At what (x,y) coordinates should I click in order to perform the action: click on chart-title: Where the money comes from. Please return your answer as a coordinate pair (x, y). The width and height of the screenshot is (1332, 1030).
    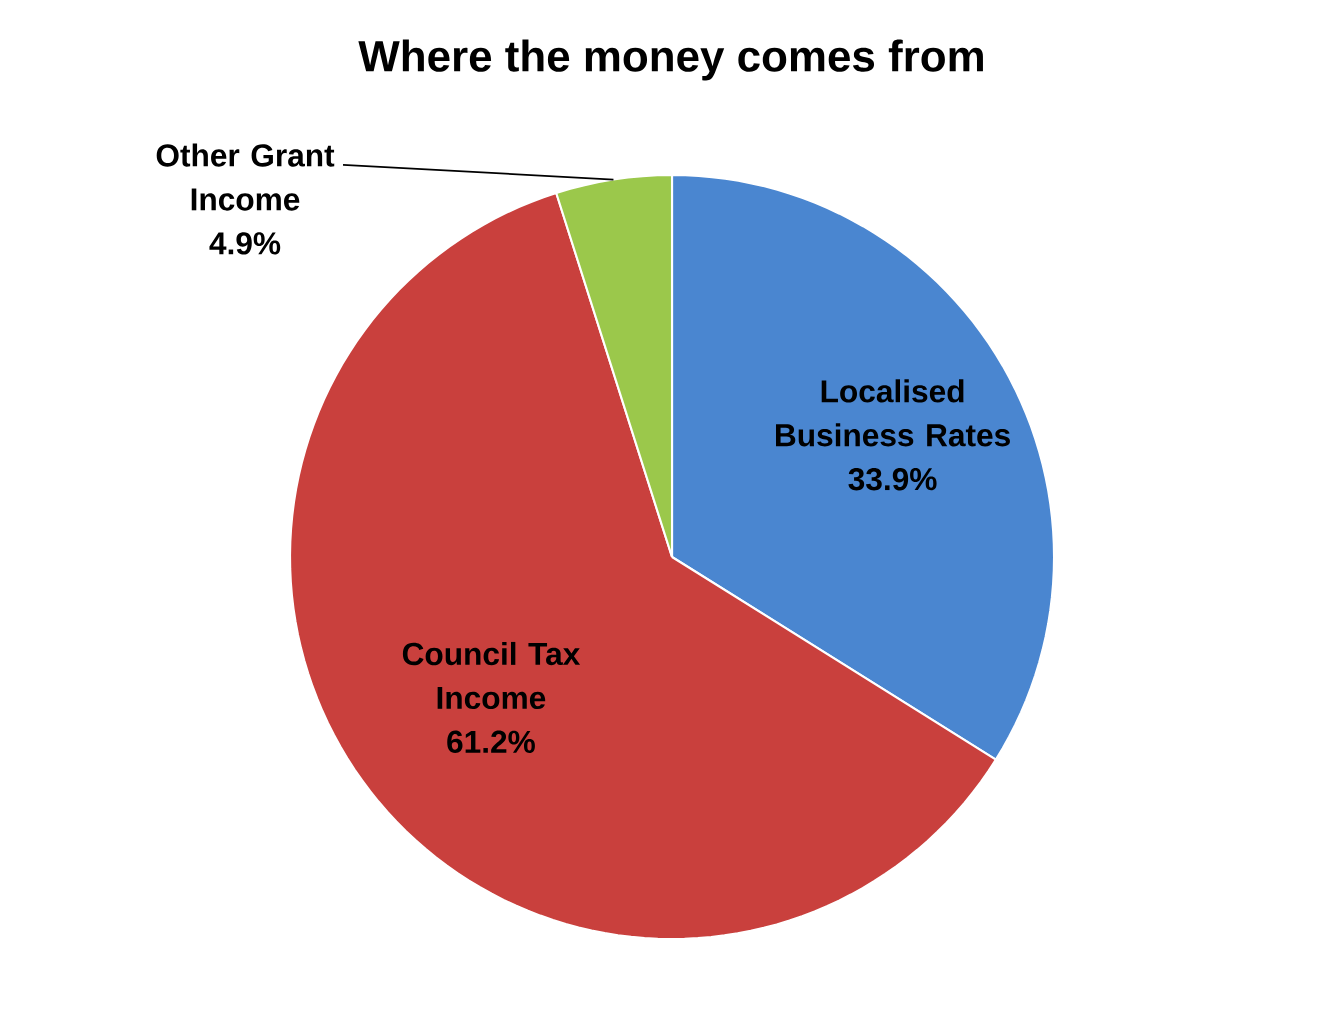
    Looking at the image, I should click on (670, 60).